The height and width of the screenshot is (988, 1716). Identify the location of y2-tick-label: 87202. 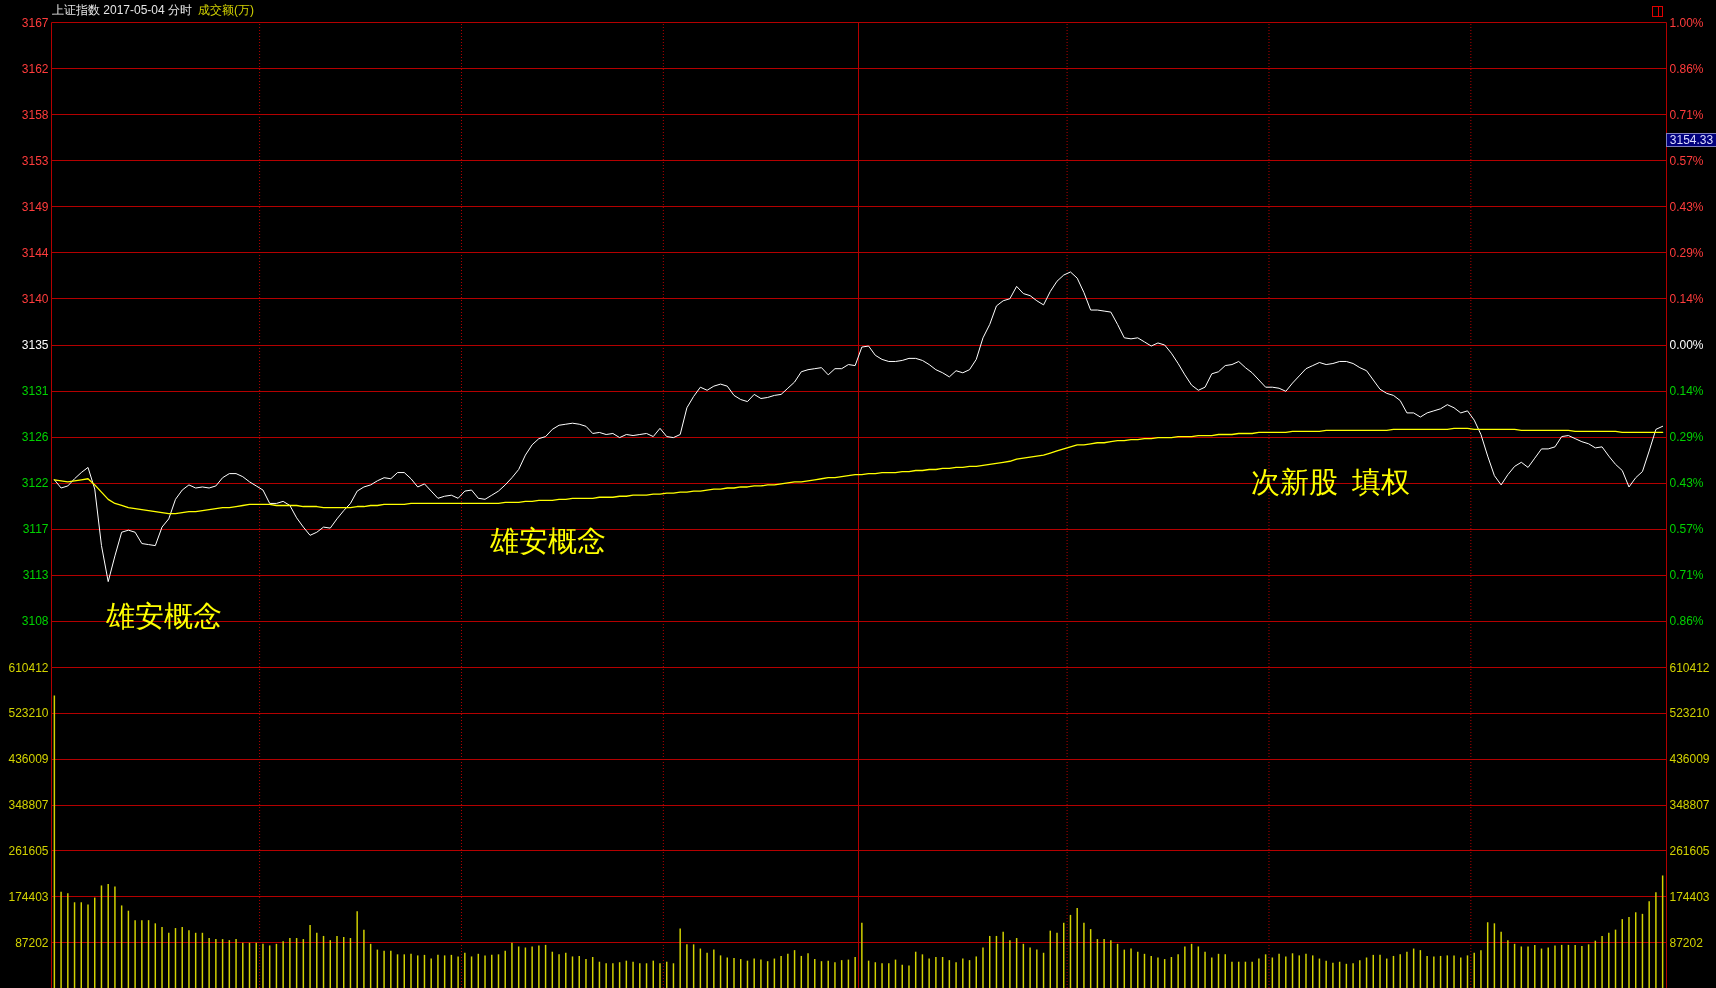
(1686, 942).